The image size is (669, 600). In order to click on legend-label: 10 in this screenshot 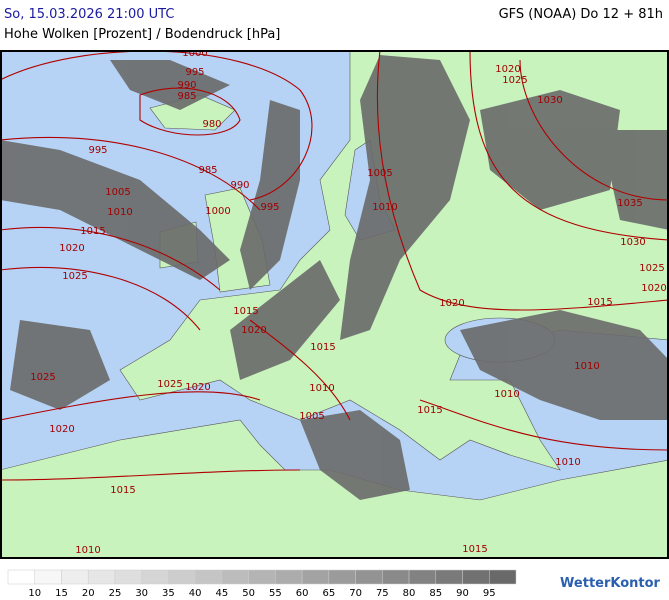, I will do `click(34, 593)`.